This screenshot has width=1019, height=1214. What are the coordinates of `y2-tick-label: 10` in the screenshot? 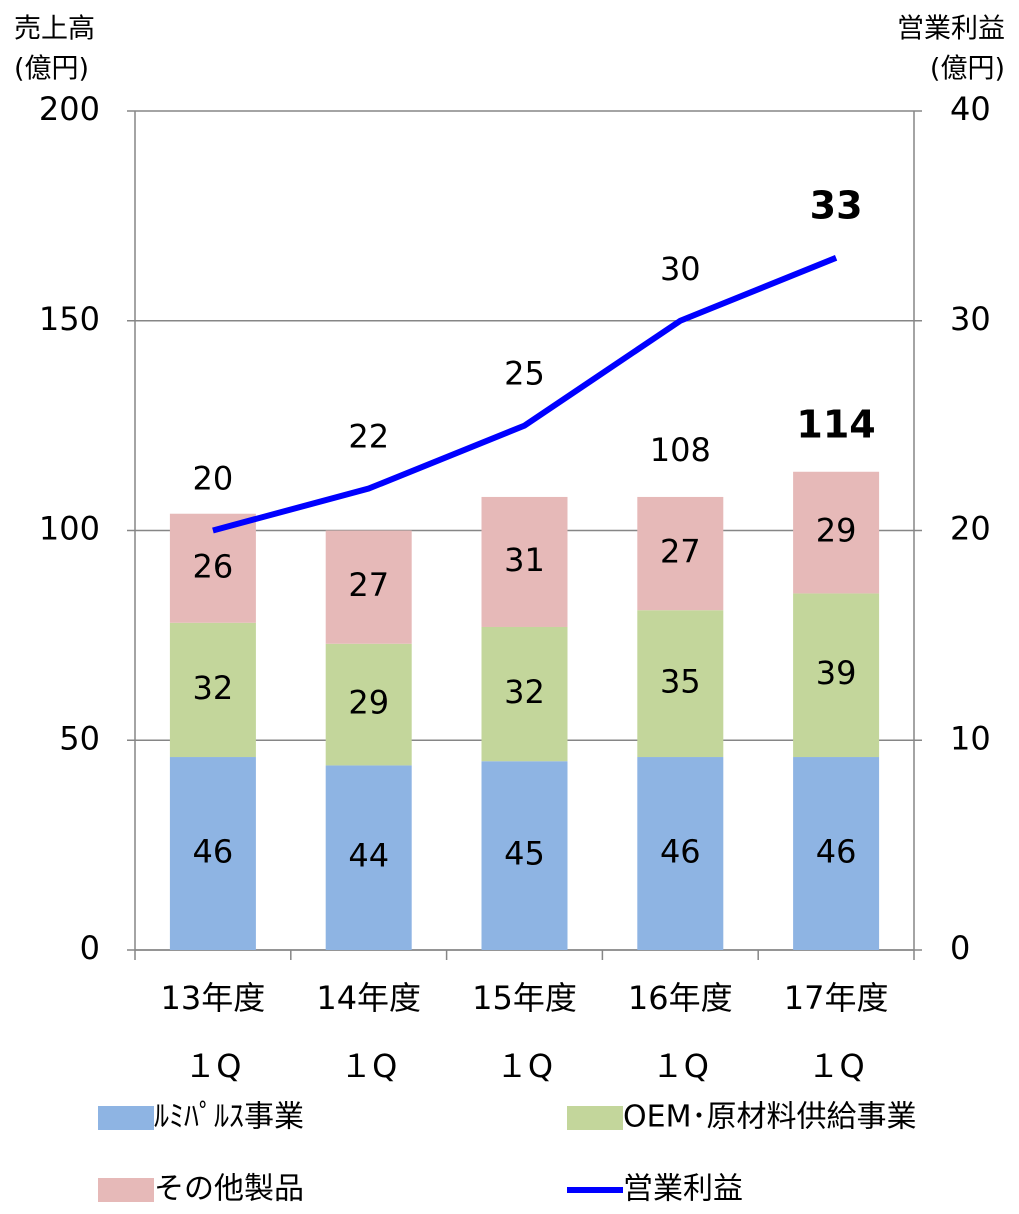 It's located at (970, 738).